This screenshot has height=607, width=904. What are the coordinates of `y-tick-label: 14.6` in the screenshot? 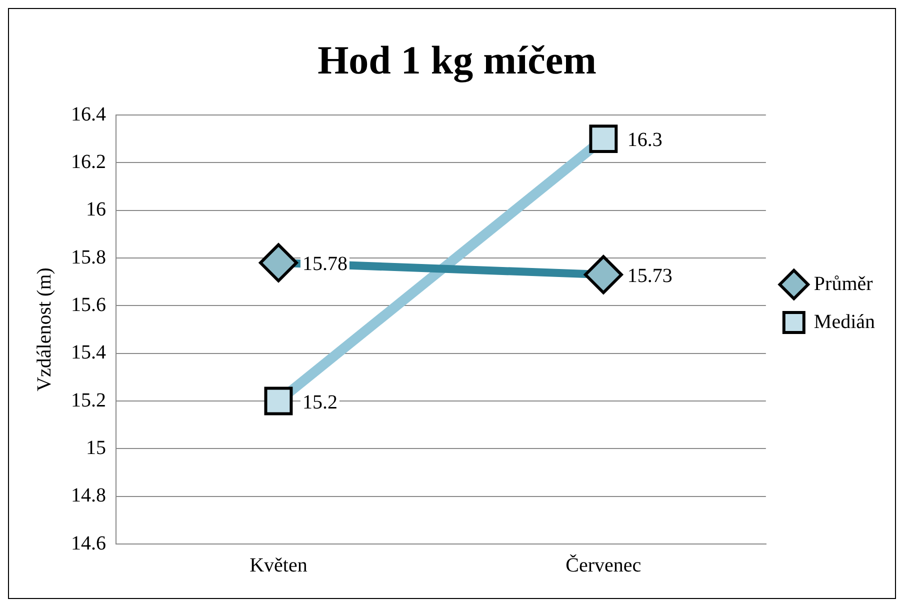 It's located at (88, 543).